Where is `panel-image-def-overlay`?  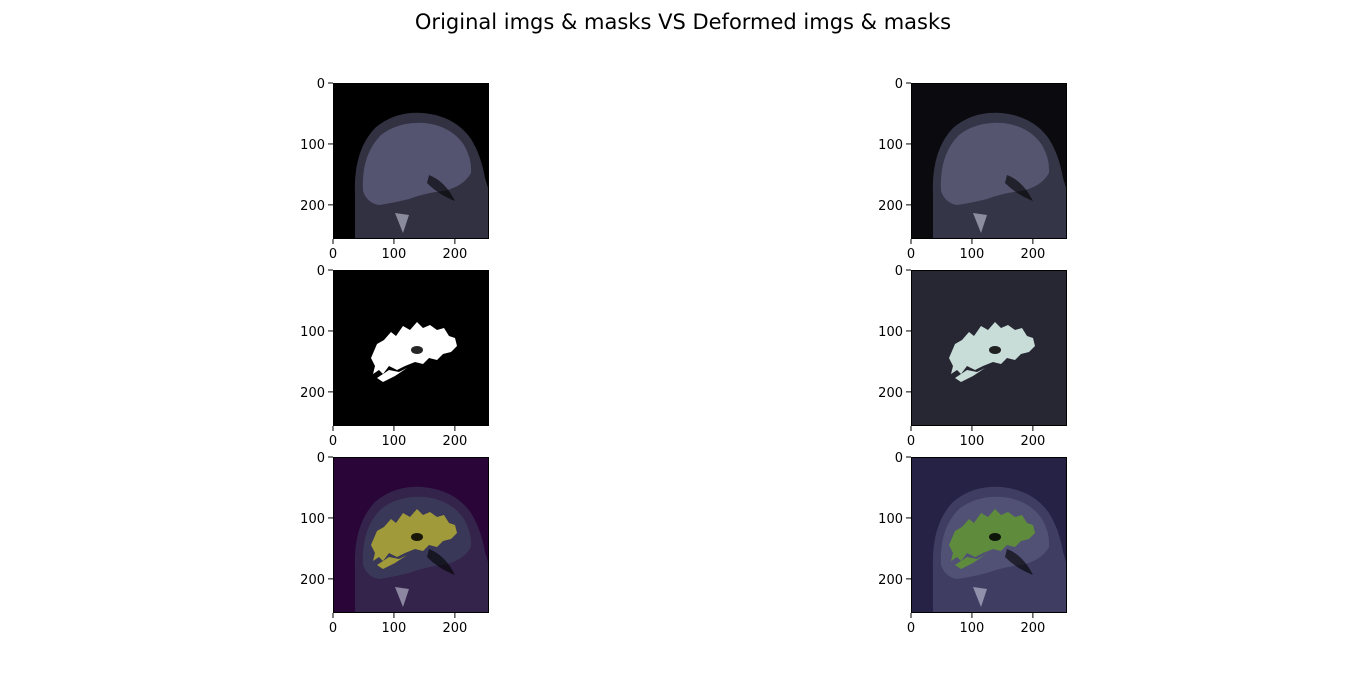 panel-image-def-overlay is located at coordinates (989, 535).